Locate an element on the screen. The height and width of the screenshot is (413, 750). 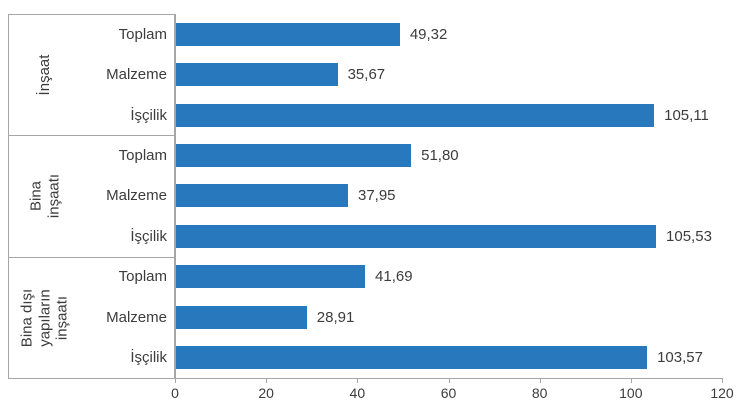
x-tick-label: 100 is located at coordinates (631, 393).